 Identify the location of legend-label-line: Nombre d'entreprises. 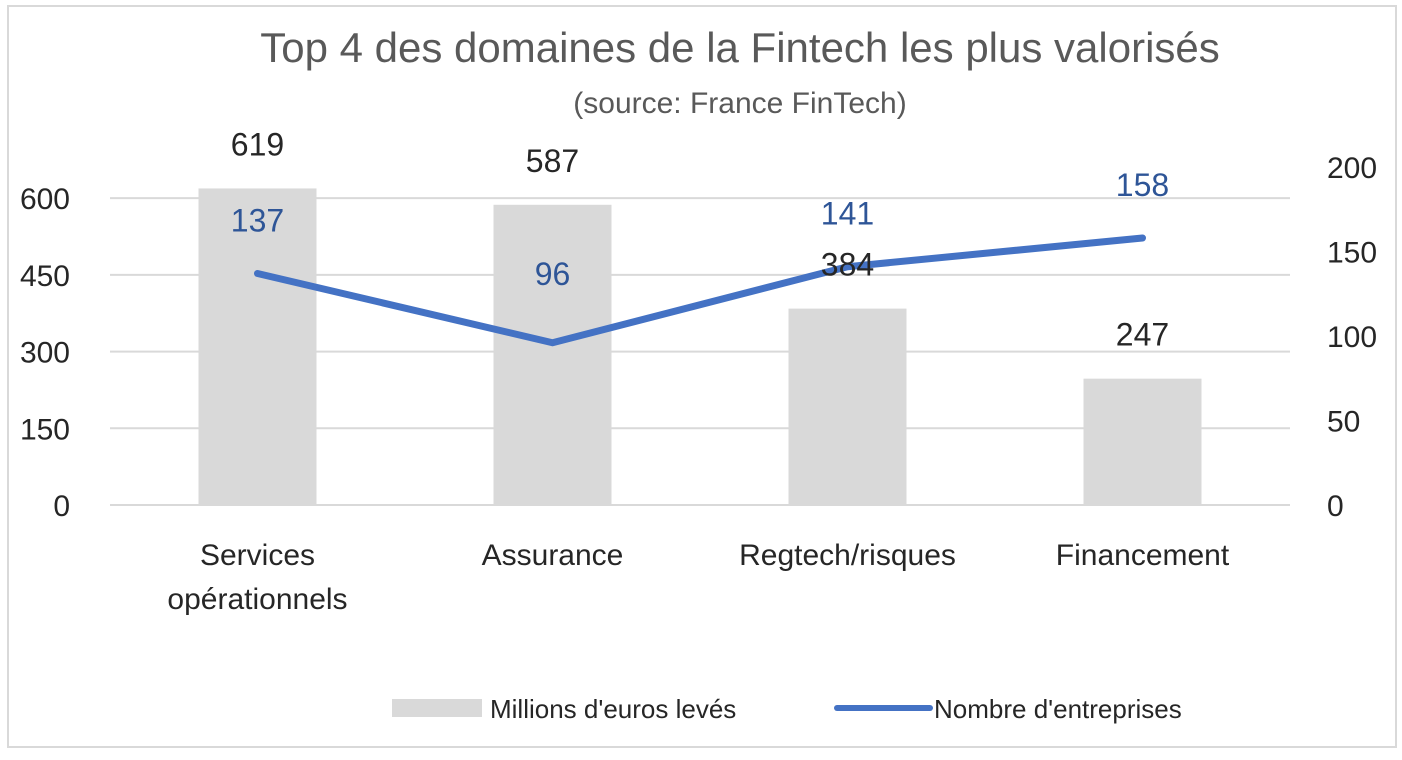
(1058, 709).